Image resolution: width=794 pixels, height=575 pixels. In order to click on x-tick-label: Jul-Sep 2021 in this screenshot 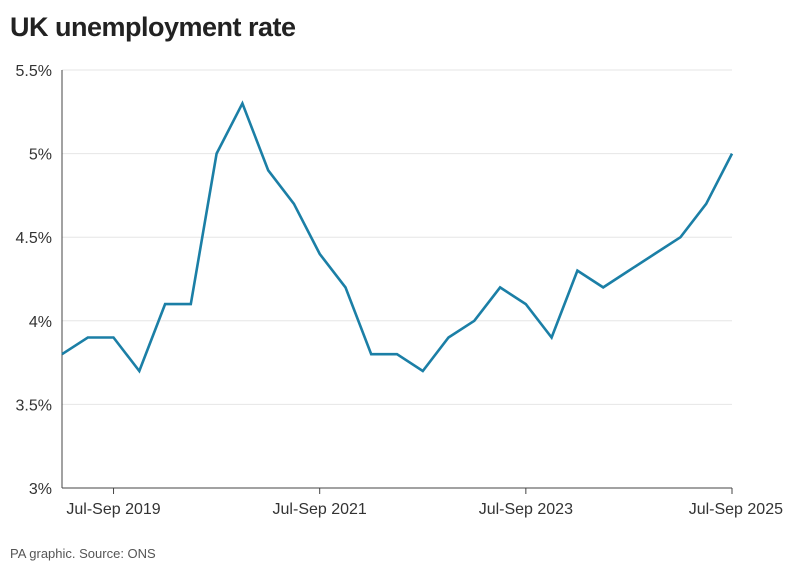, I will do `click(320, 509)`.